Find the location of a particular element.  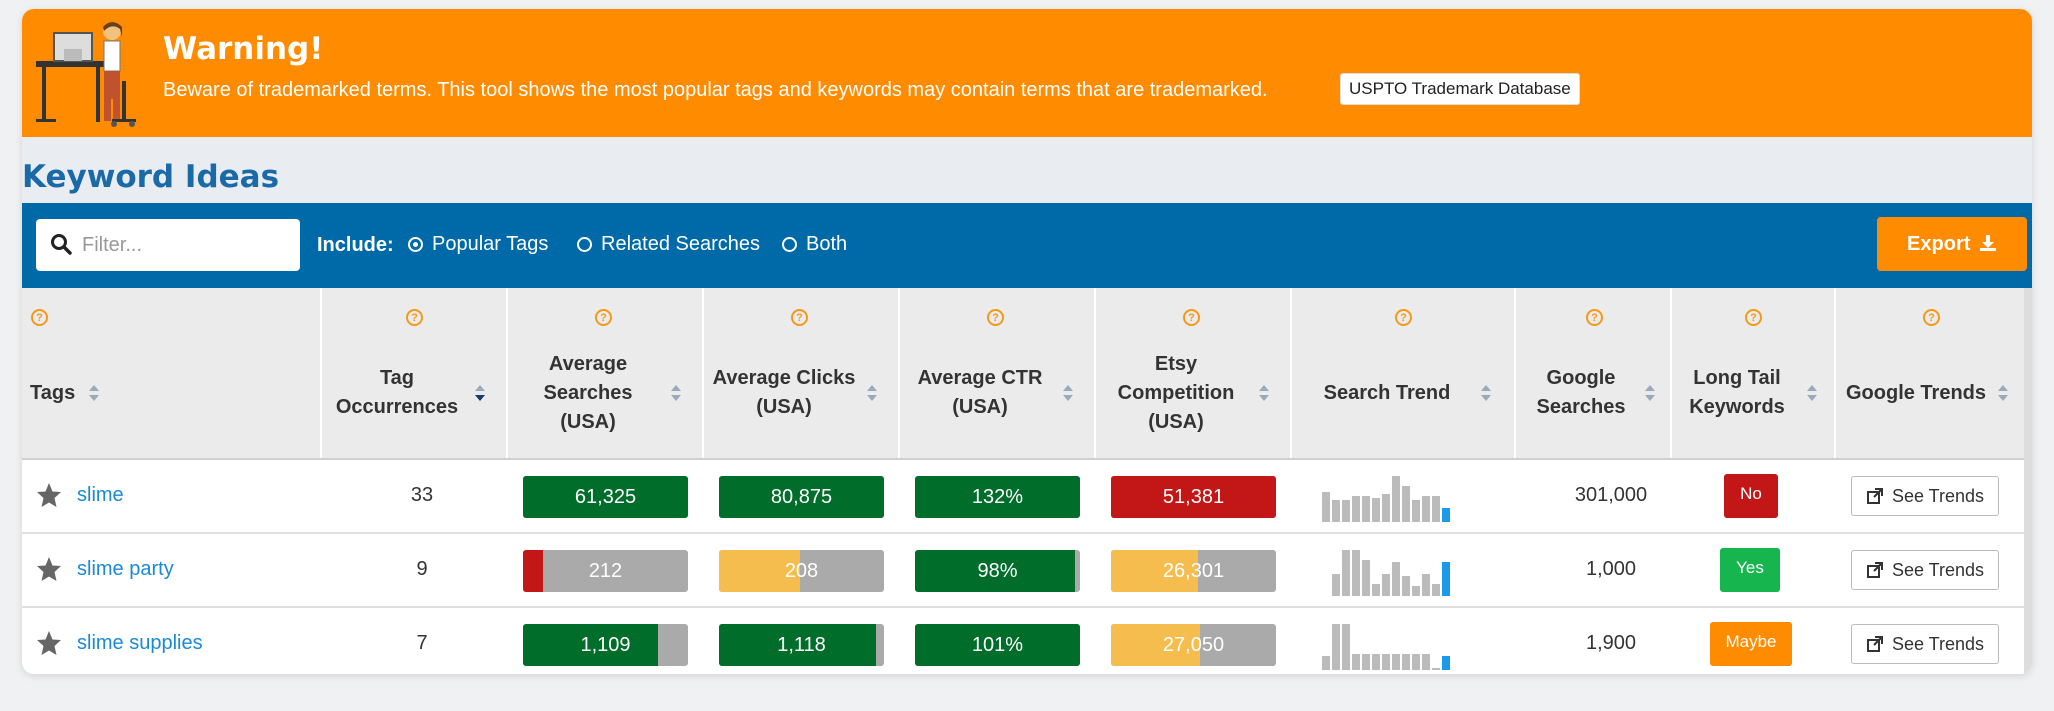

export-button: Export is located at coordinates (1952, 244).